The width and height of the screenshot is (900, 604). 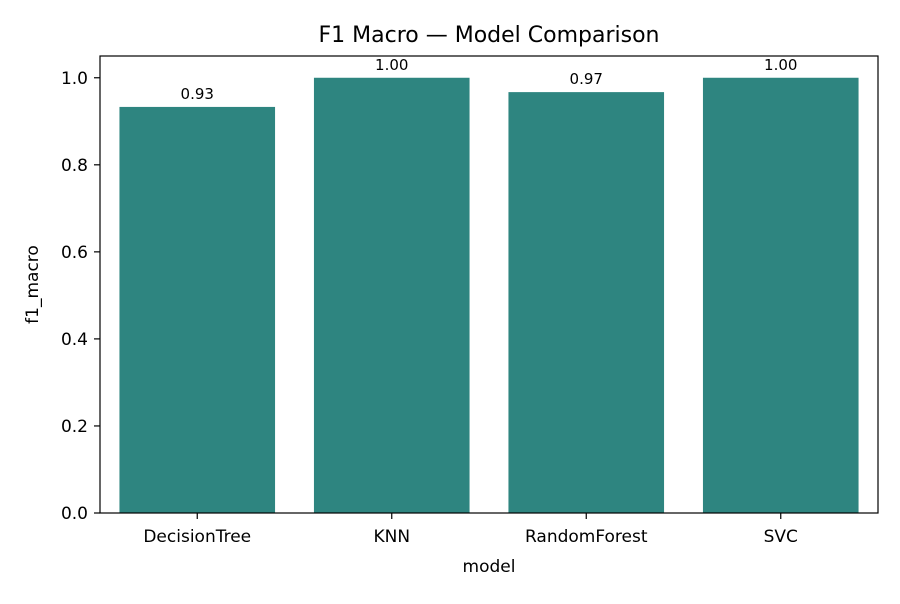 What do you see at coordinates (74, 514) in the screenshot?
I see `y-tick-label: 0.0` at bounding box center [74, 514].